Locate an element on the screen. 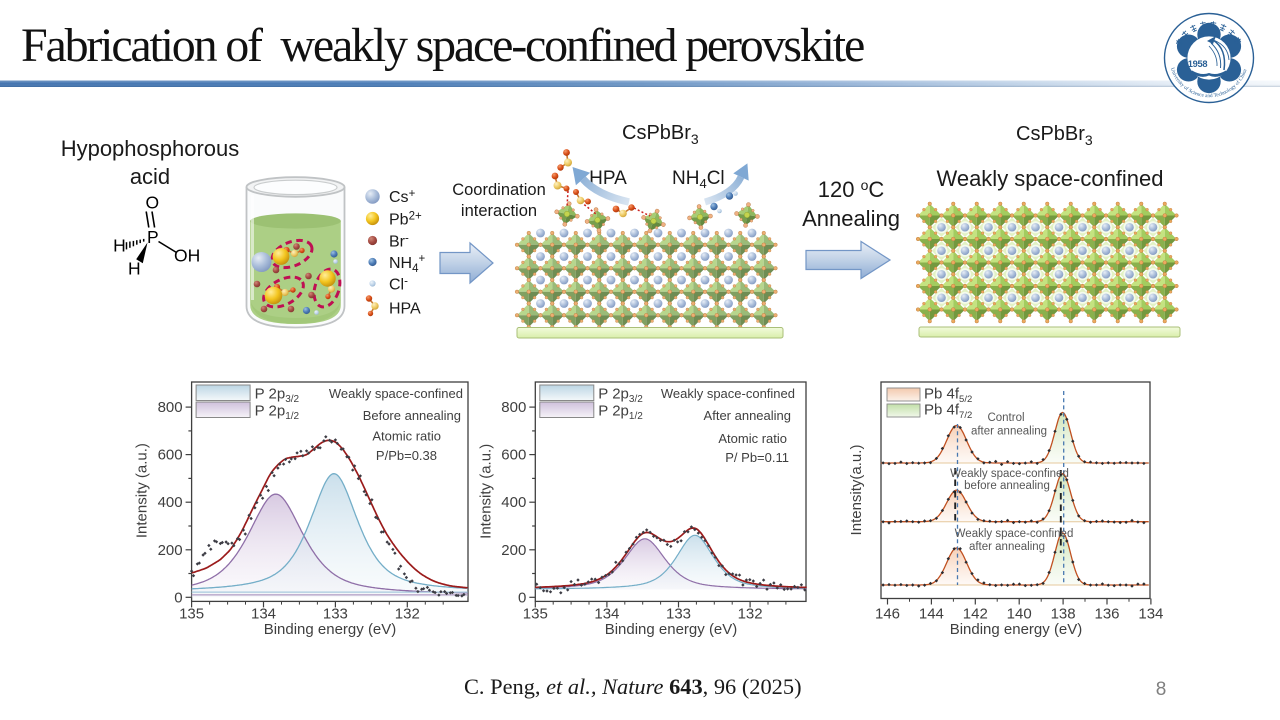 This screenshot has width=1280, height=720. svg-text: 138 is located at coordinates (1063, 614).